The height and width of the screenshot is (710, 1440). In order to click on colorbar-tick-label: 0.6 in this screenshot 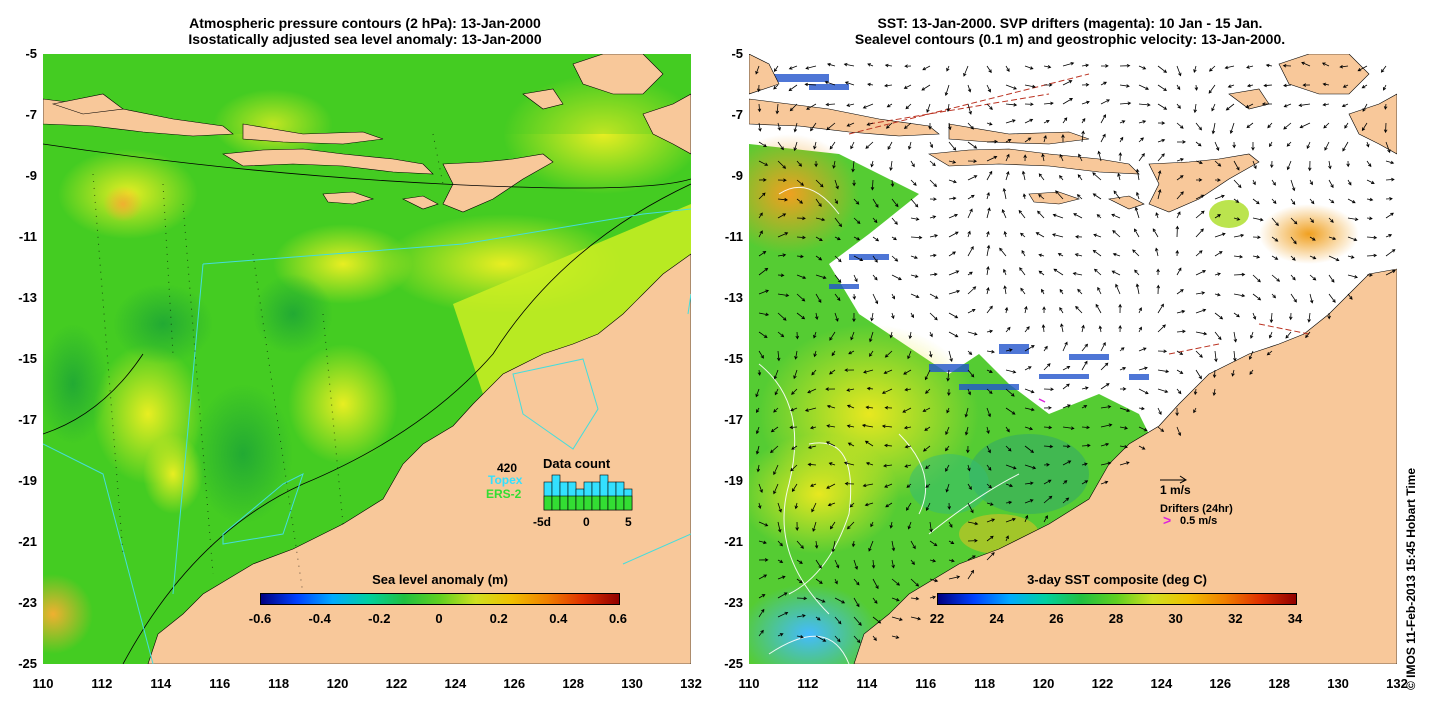, I will do `click(618, 618)`.